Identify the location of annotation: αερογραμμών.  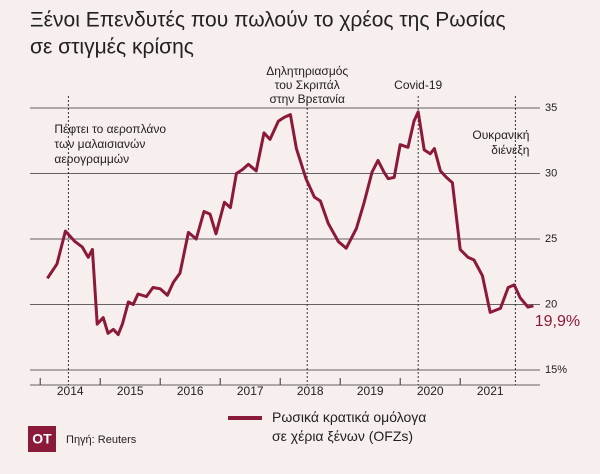
(91, 159).